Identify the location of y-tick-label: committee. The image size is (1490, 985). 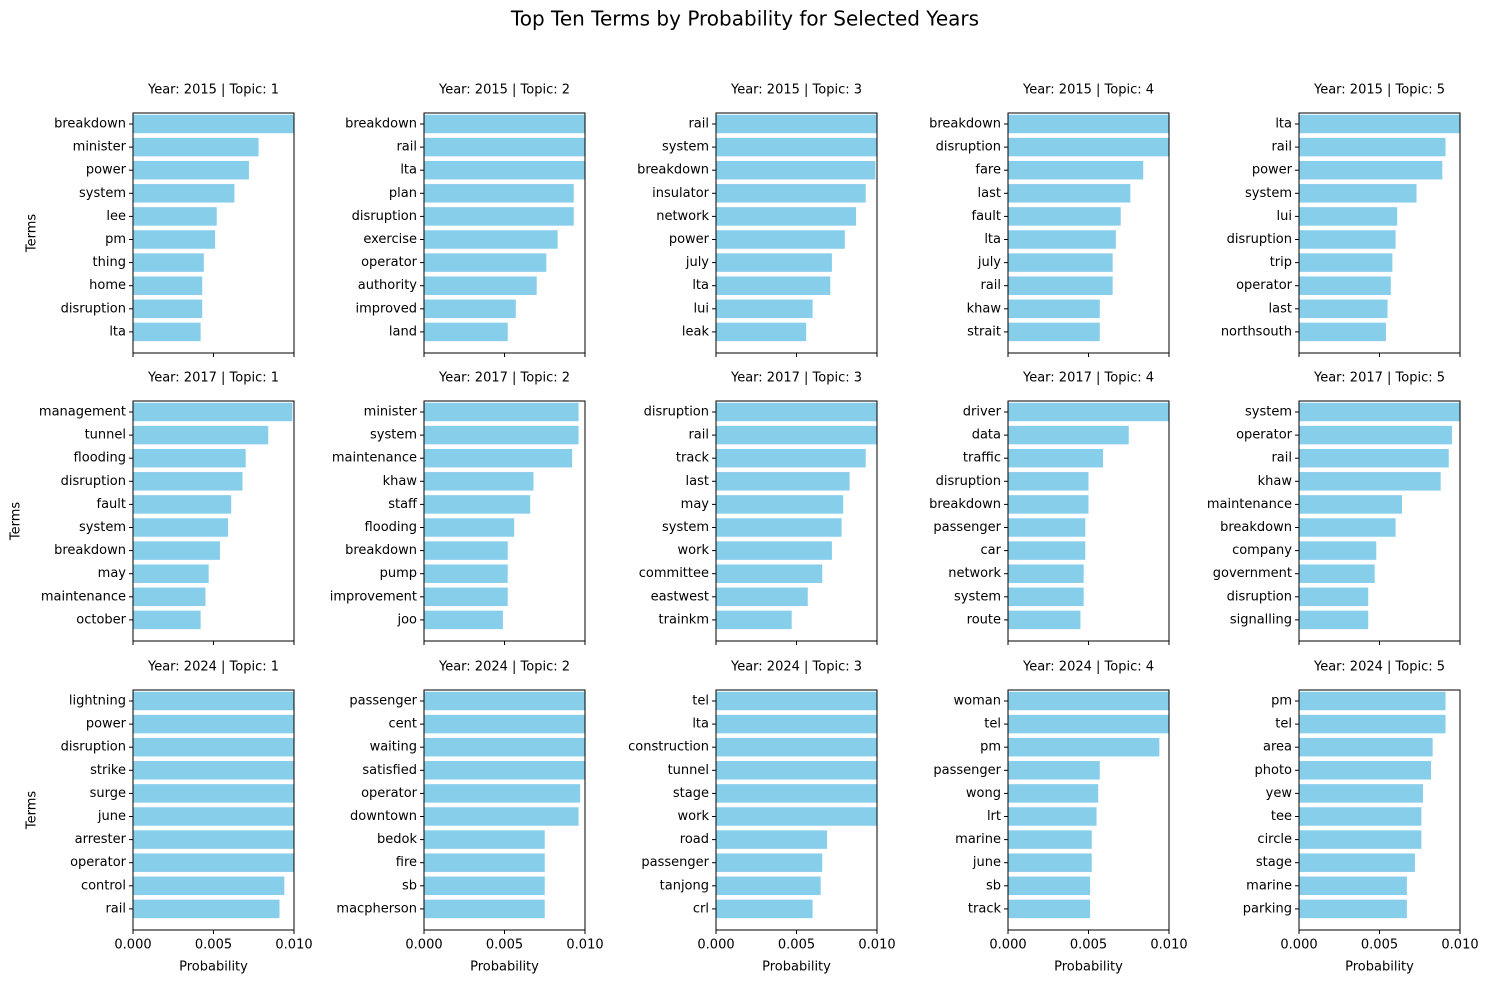
(674, 573).